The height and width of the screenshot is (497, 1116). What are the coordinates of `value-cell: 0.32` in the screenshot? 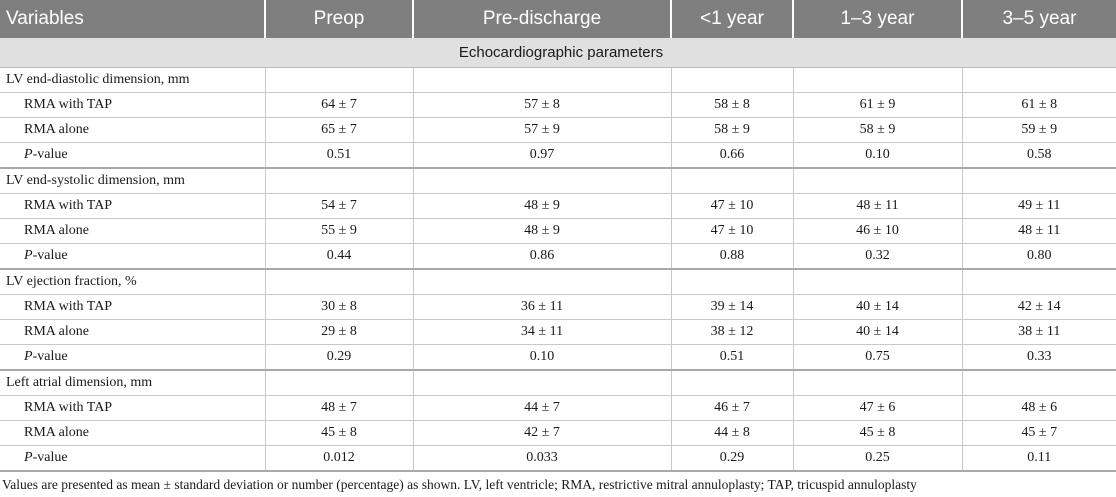 It's located at (878, 256).